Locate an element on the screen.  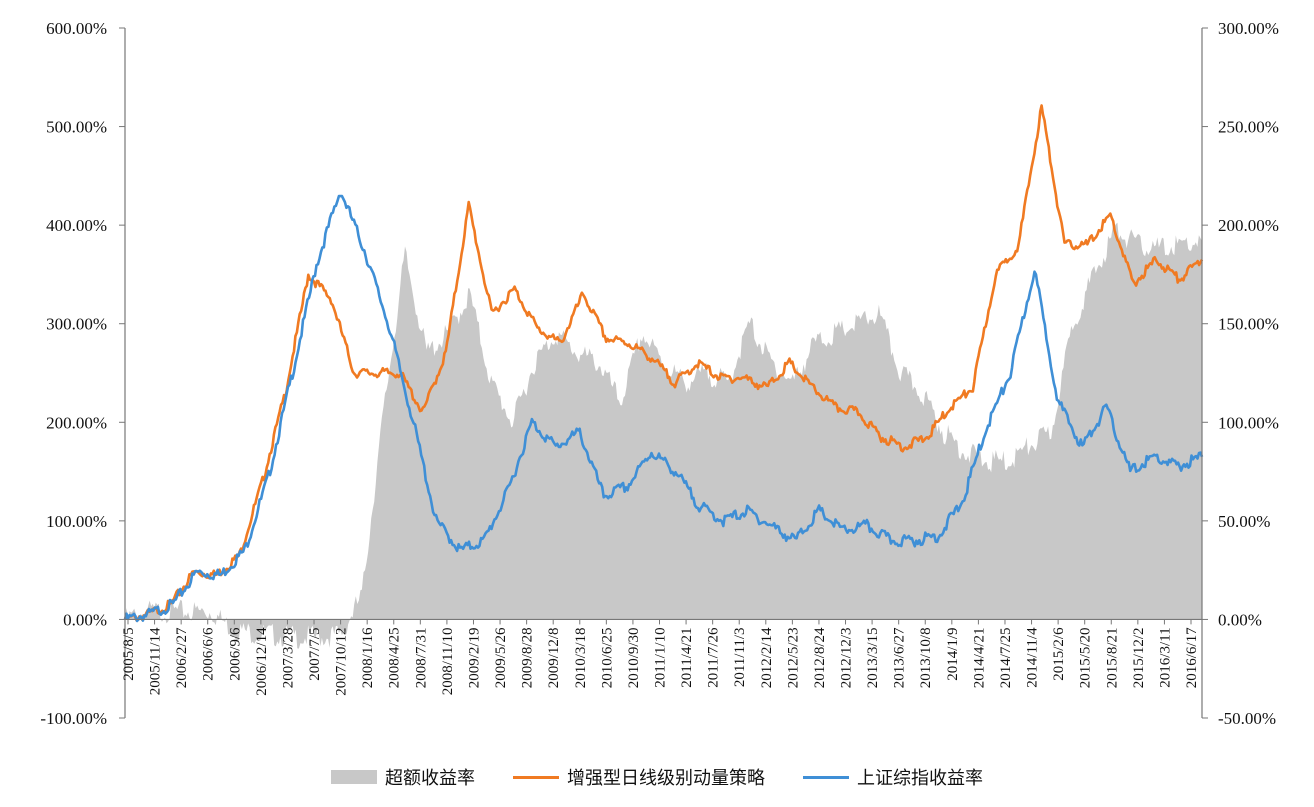
left-axis-tick-label: 500.00% is located at coordinates (76, 127).